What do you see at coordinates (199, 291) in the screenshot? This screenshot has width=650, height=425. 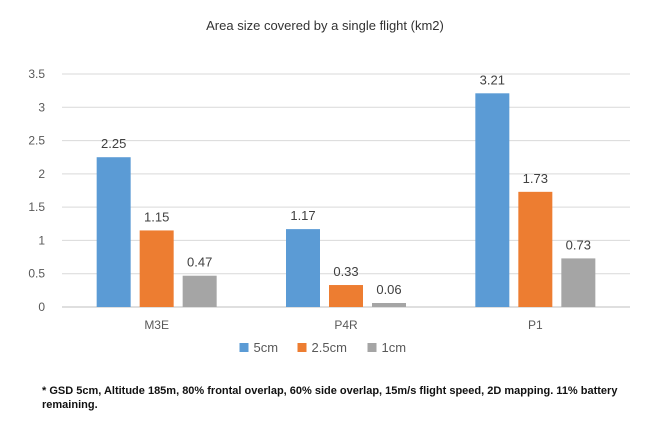 I see `bar-m3e-1cm` at bounding box center [199, 291].